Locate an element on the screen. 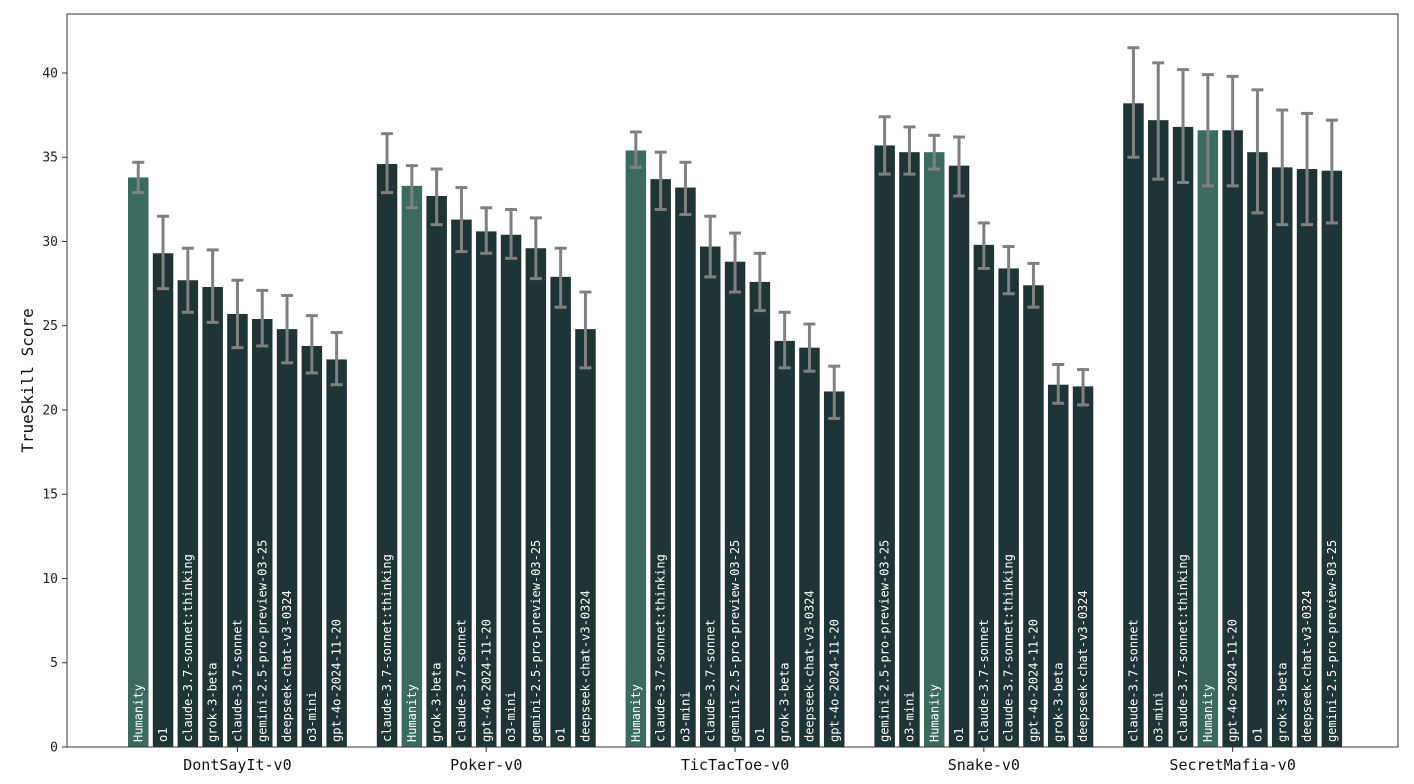  y-tick-label: 40 is located at coordinates (50, 73).